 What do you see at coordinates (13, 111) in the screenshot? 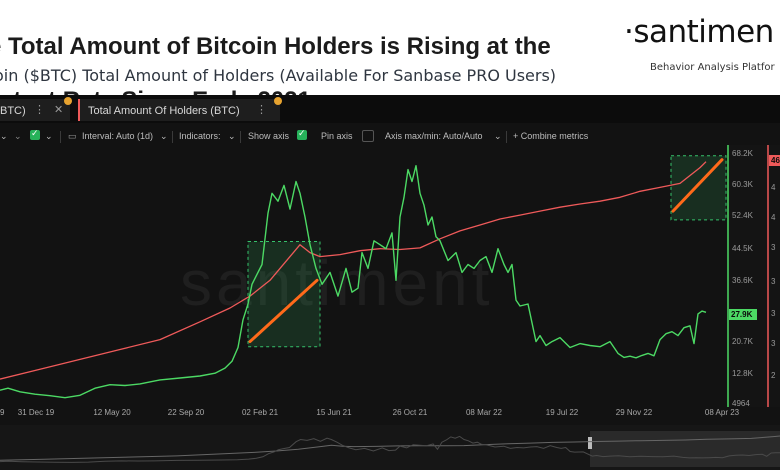
I see `tab-btc-label: BTC)` at bounding box center [13, 111].